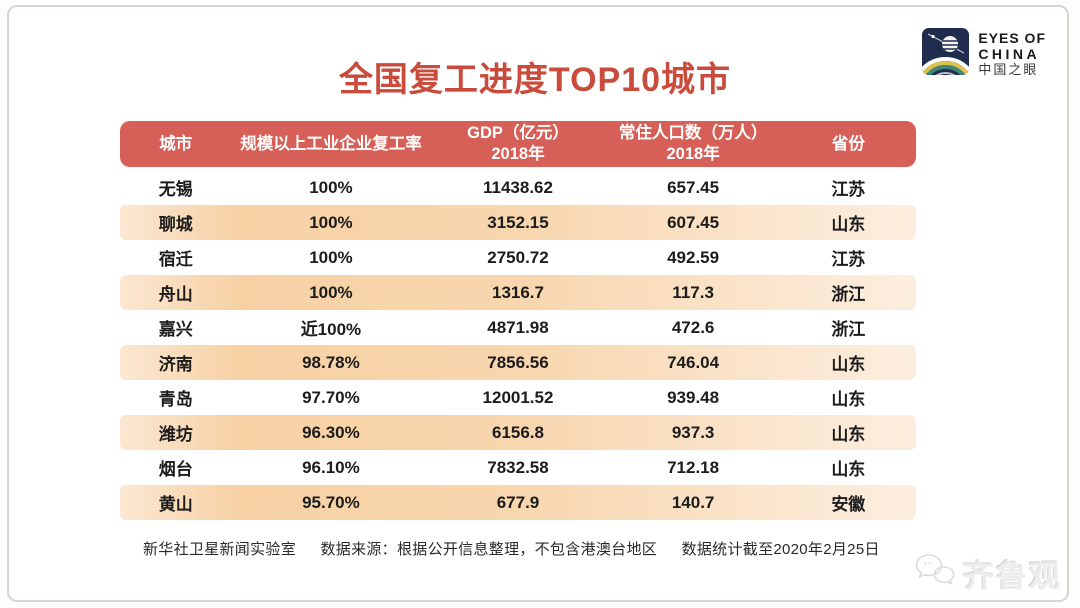 This screenshot has height=608, width=1080. Describe the element at coordinates (331, 467) in the screenshot. I see `cell-resumption-rate: 96.10%` at that location.